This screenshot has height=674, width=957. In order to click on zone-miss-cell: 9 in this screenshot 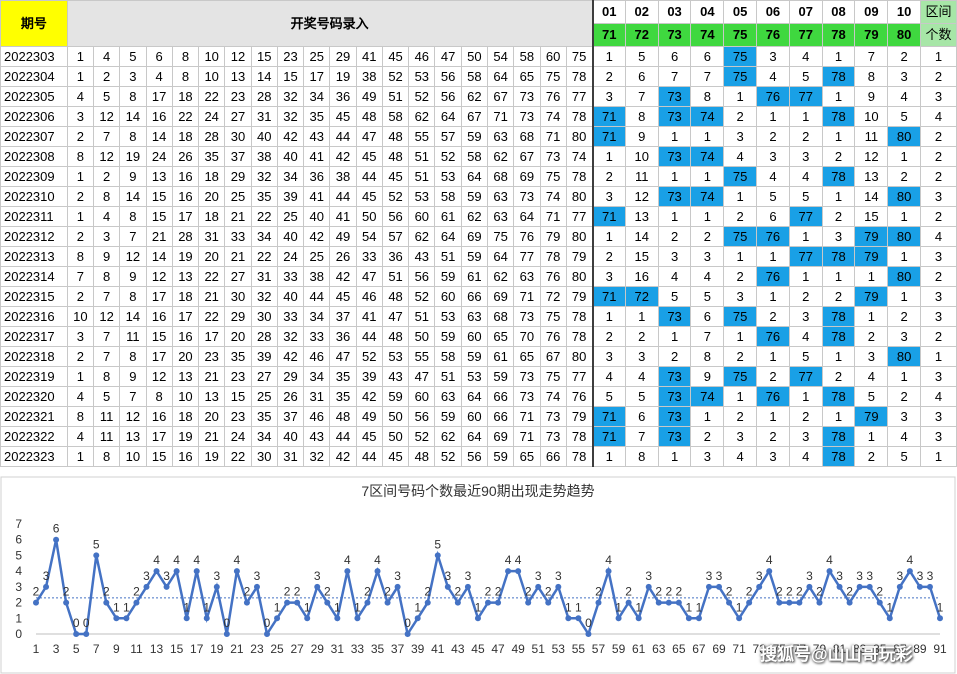, I will do `click(871, 96)`.